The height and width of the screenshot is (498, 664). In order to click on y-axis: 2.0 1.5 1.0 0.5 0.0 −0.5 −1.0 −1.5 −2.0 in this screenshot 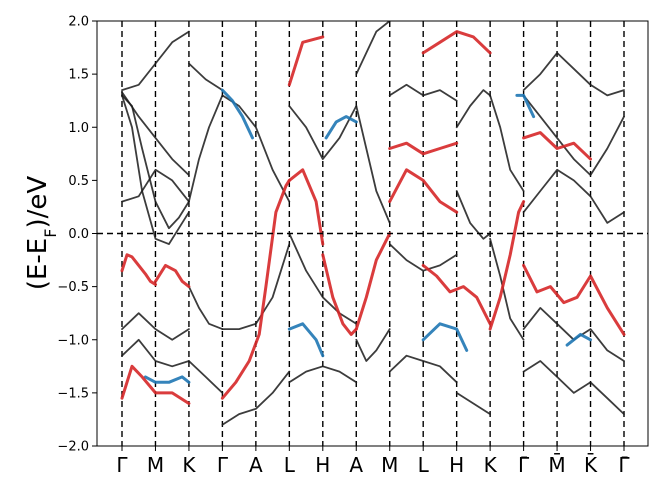, I will do `click(77, 235)`.